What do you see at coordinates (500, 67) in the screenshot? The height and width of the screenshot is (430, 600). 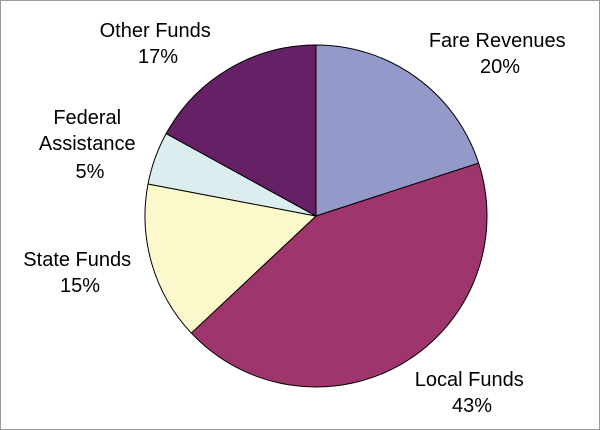 I see `slice-value-fare-revenues: 20%` at bounding box center [500, 67].